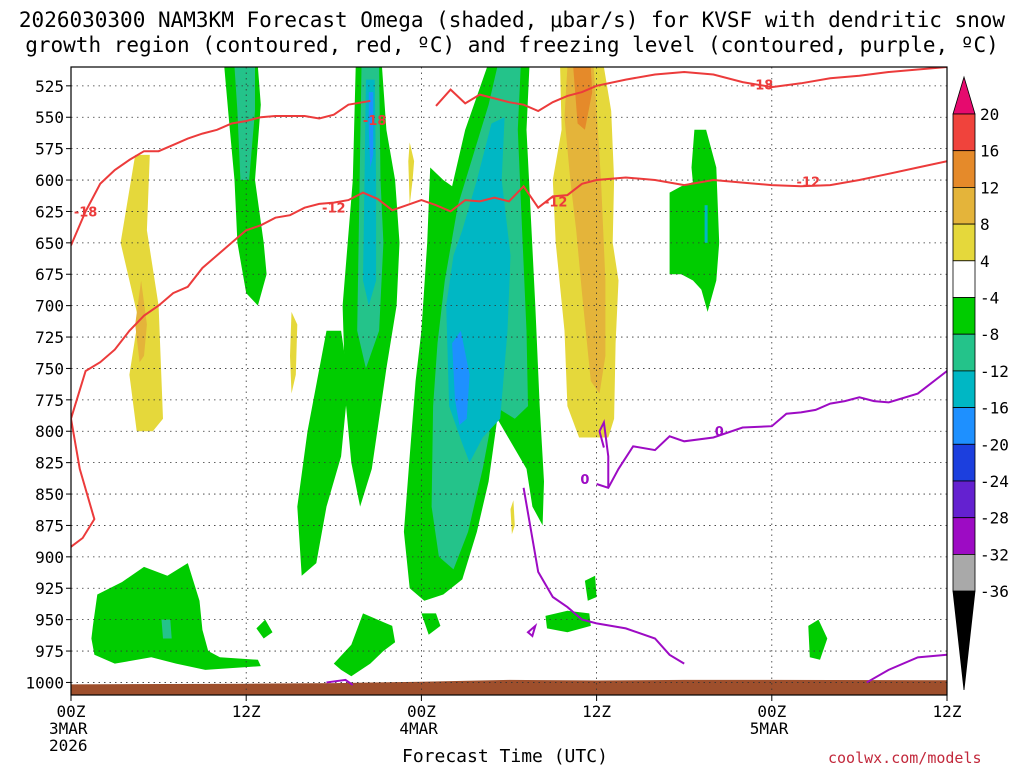 The width and height of the screenshot is (1024, 768). I want to click on y-axis-tick-label: 625, so click(49, 211).